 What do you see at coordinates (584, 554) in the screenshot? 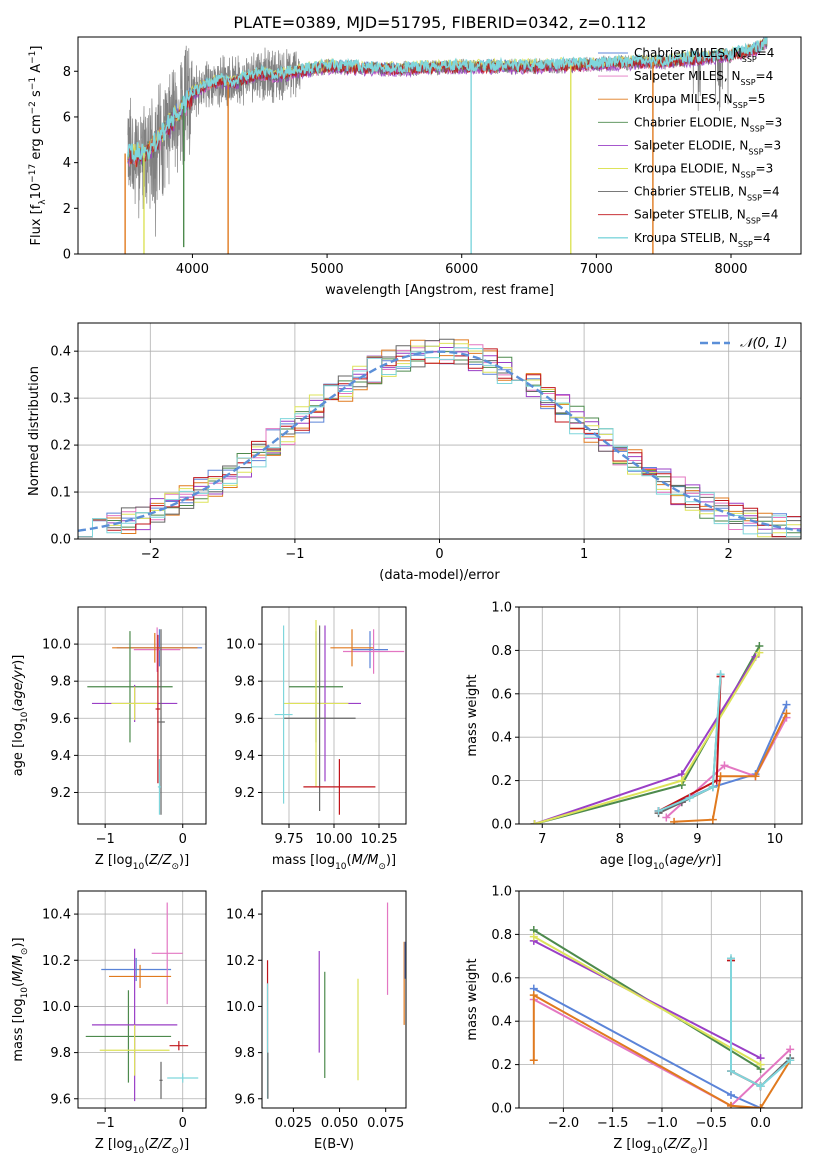
I see `x-tick-label: 1` at bounding box center [584, 554].